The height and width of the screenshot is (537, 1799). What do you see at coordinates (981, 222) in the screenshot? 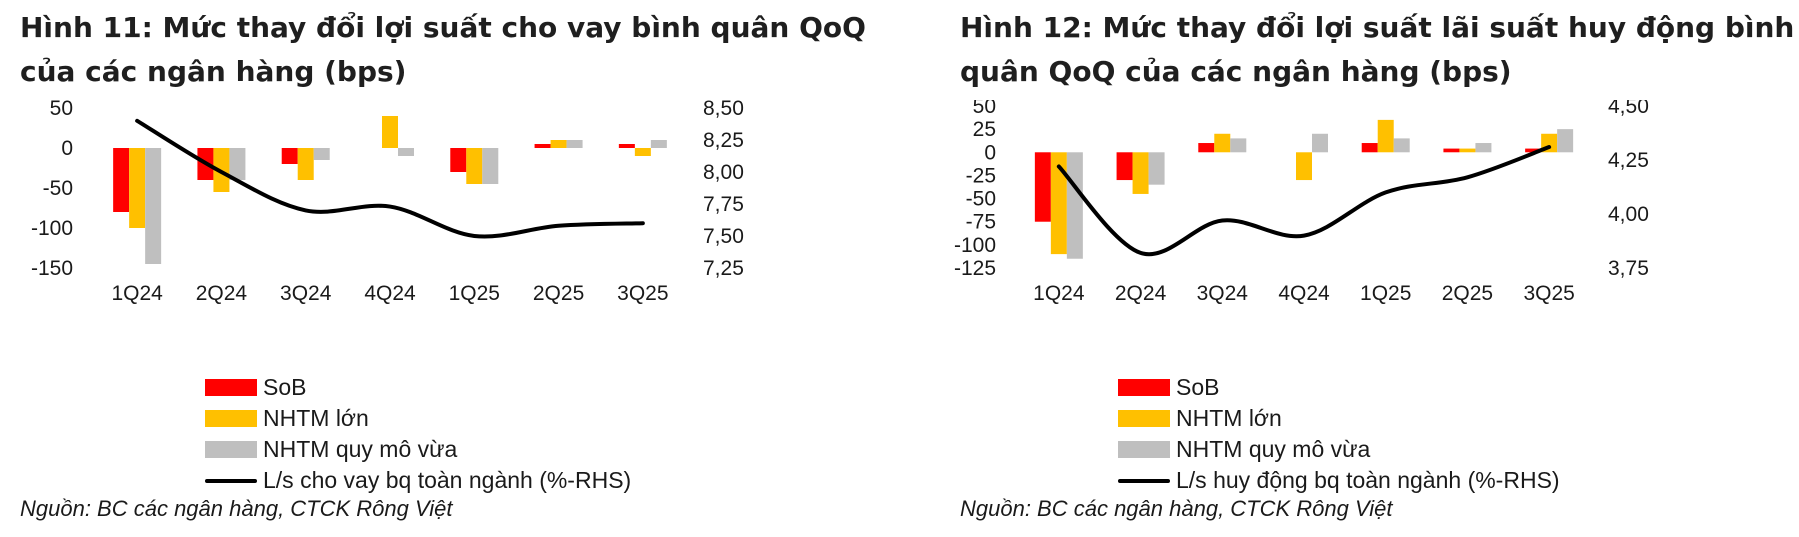
I see `y-tick-label: -75` at bounding box center [981, 222].